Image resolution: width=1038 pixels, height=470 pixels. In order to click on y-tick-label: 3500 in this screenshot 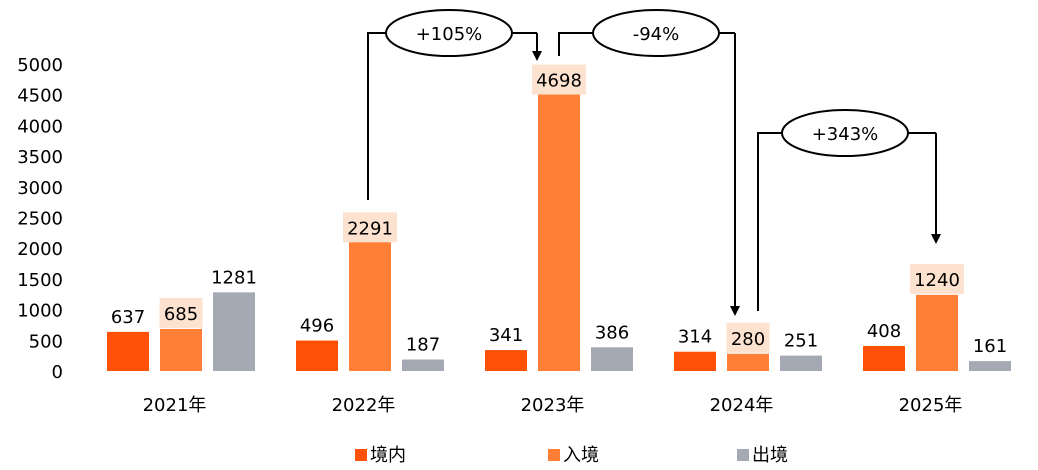, I will do `click(40, 157)`.